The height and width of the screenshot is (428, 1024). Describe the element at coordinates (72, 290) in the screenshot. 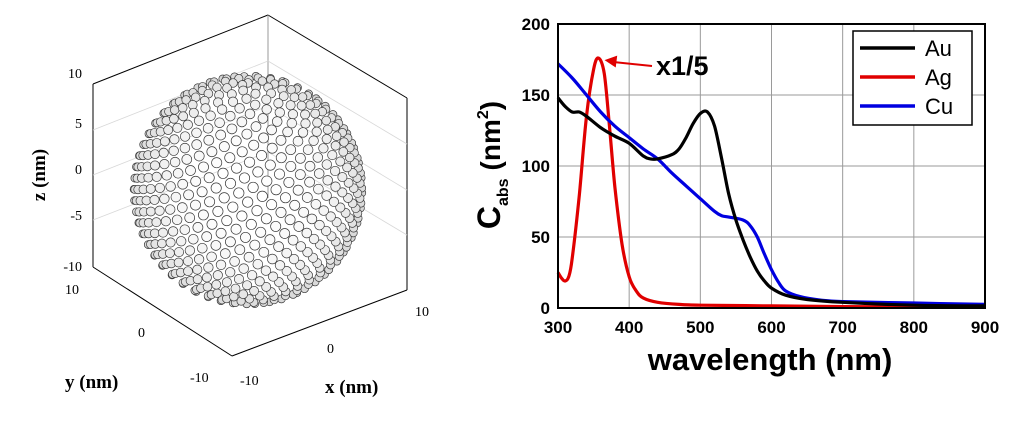

I see `y-tick-label: 10` at that location.